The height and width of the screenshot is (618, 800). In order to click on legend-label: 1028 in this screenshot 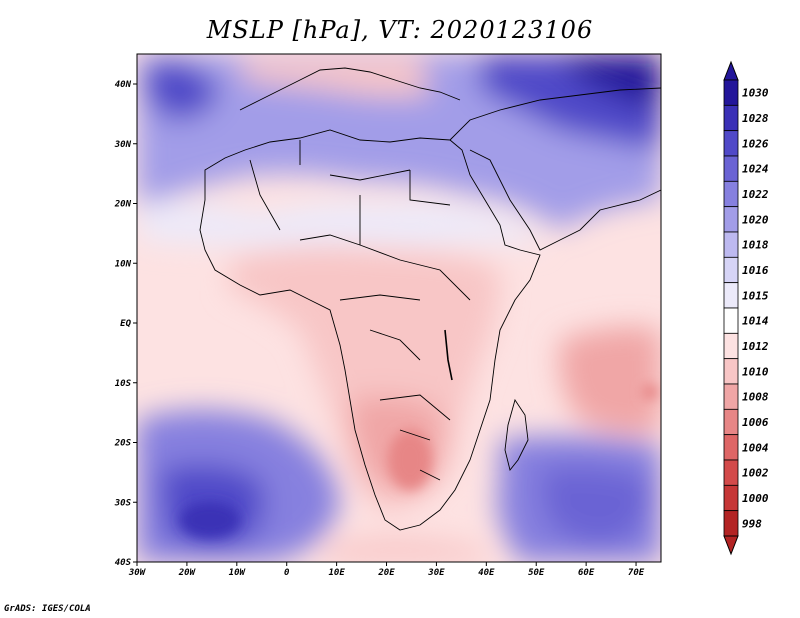, I will do `click(755, 118)`.